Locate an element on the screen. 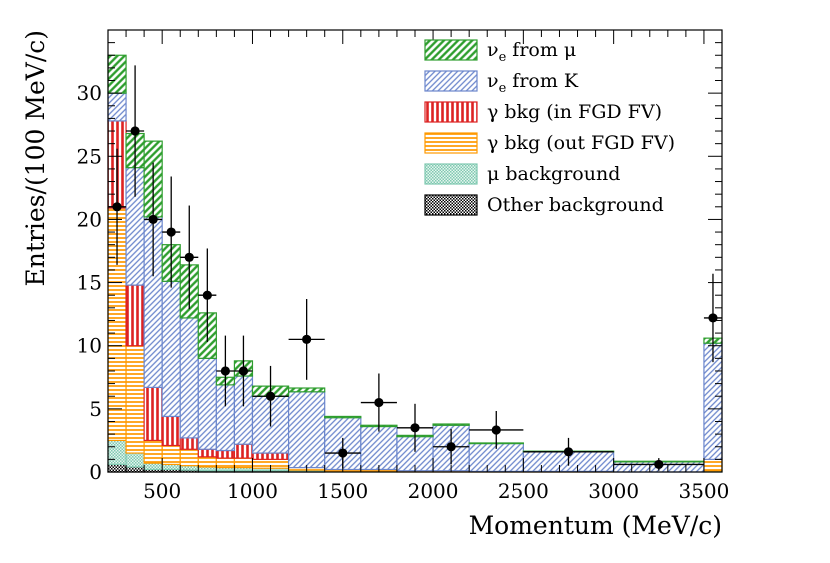  x-tick-label-3000: 3000 is located at coordinates (613, 491).